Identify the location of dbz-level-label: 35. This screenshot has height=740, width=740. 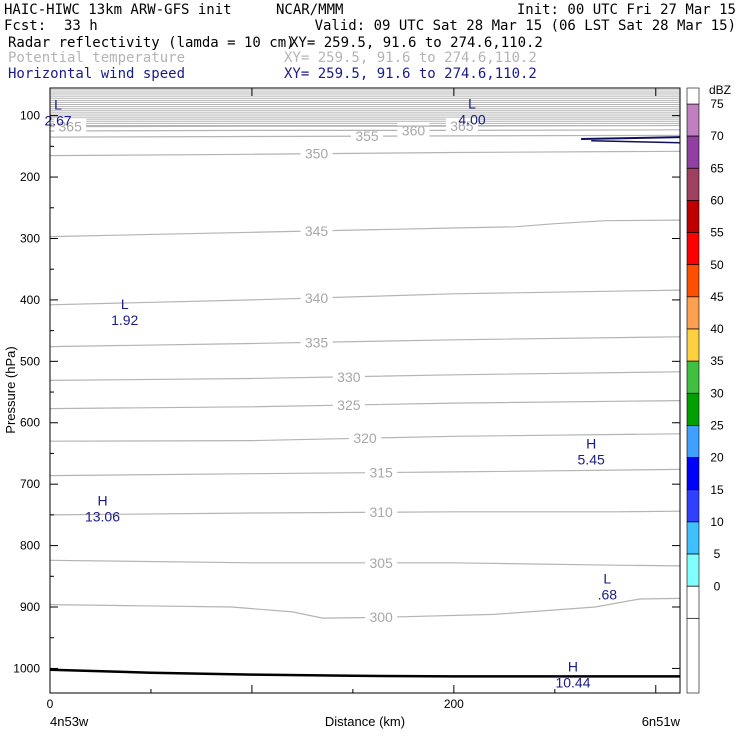
(717, 361).